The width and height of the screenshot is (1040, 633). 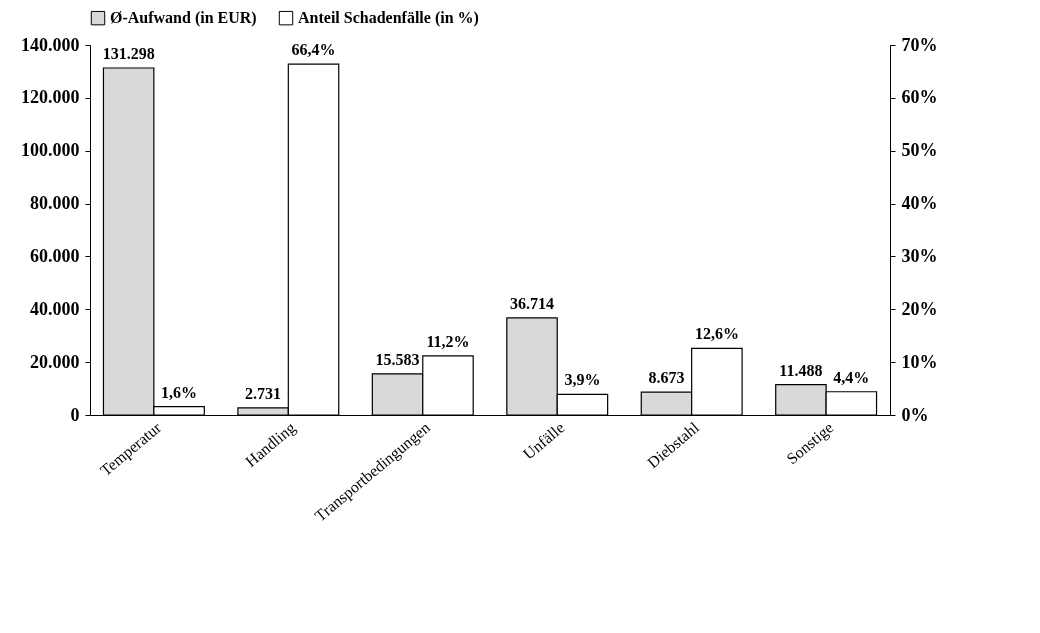 I want to click on data-label: 11,2%, so click(x=448, y=341).